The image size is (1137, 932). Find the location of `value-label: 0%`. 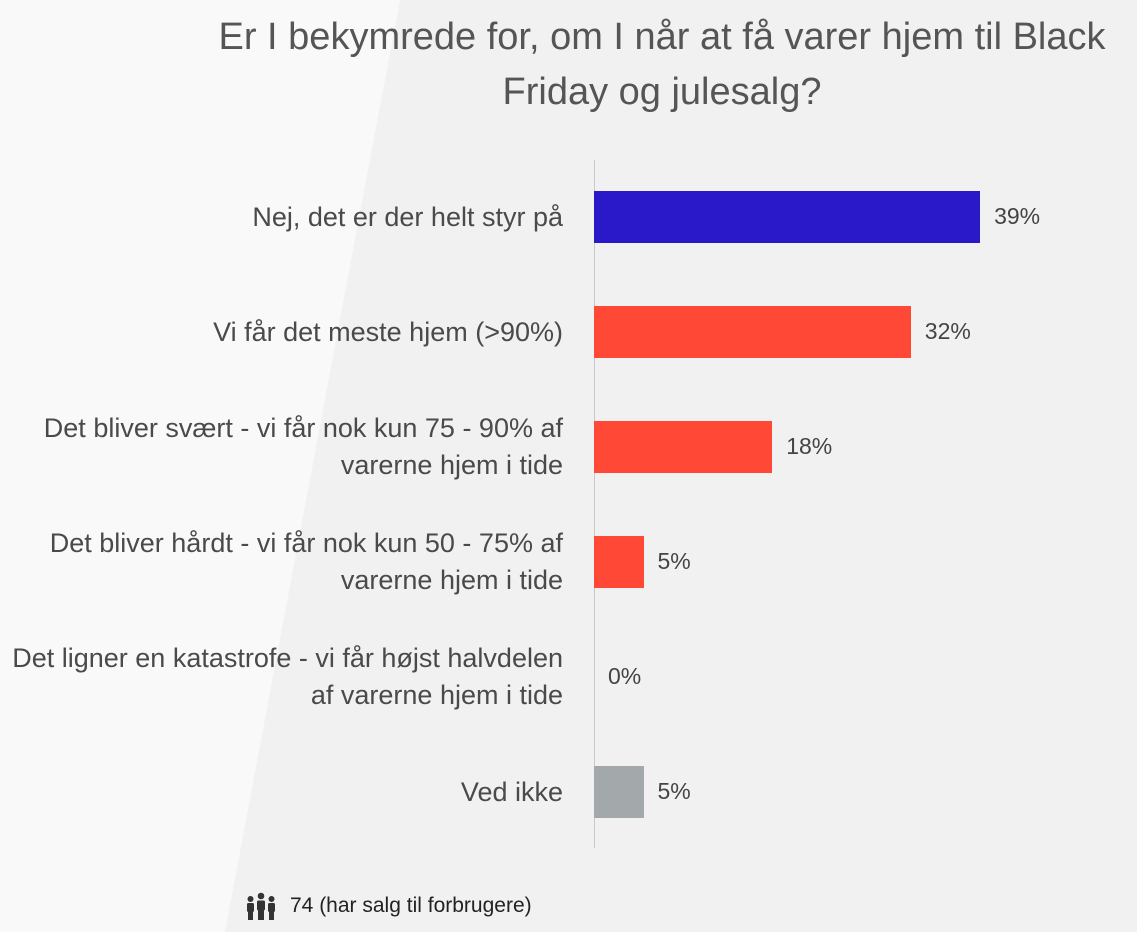

value-label: 0% is located at coordinates (625, 676).